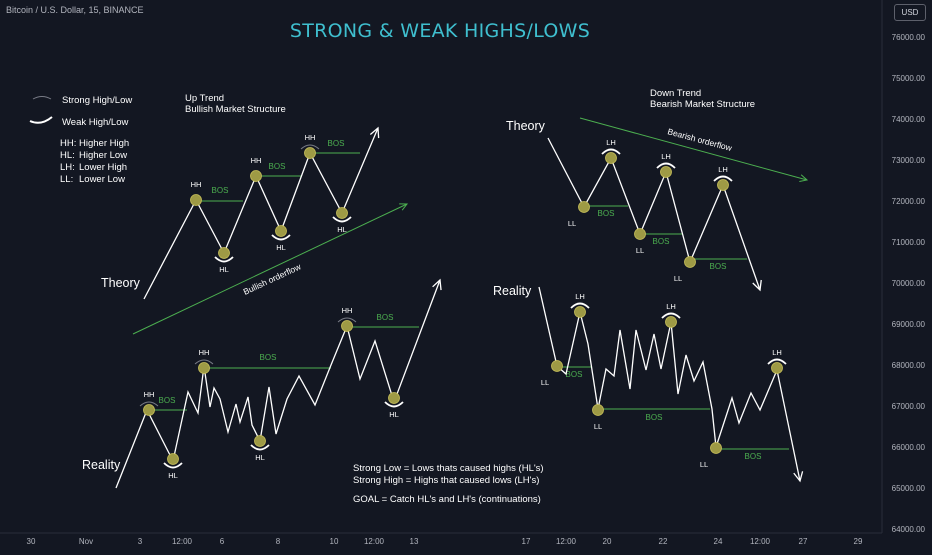 This screenshot has height=555, width=932. Describe the element at coordinates (261, 213) in the screenshot. I see `up-trend-theory-price-path` at that location.